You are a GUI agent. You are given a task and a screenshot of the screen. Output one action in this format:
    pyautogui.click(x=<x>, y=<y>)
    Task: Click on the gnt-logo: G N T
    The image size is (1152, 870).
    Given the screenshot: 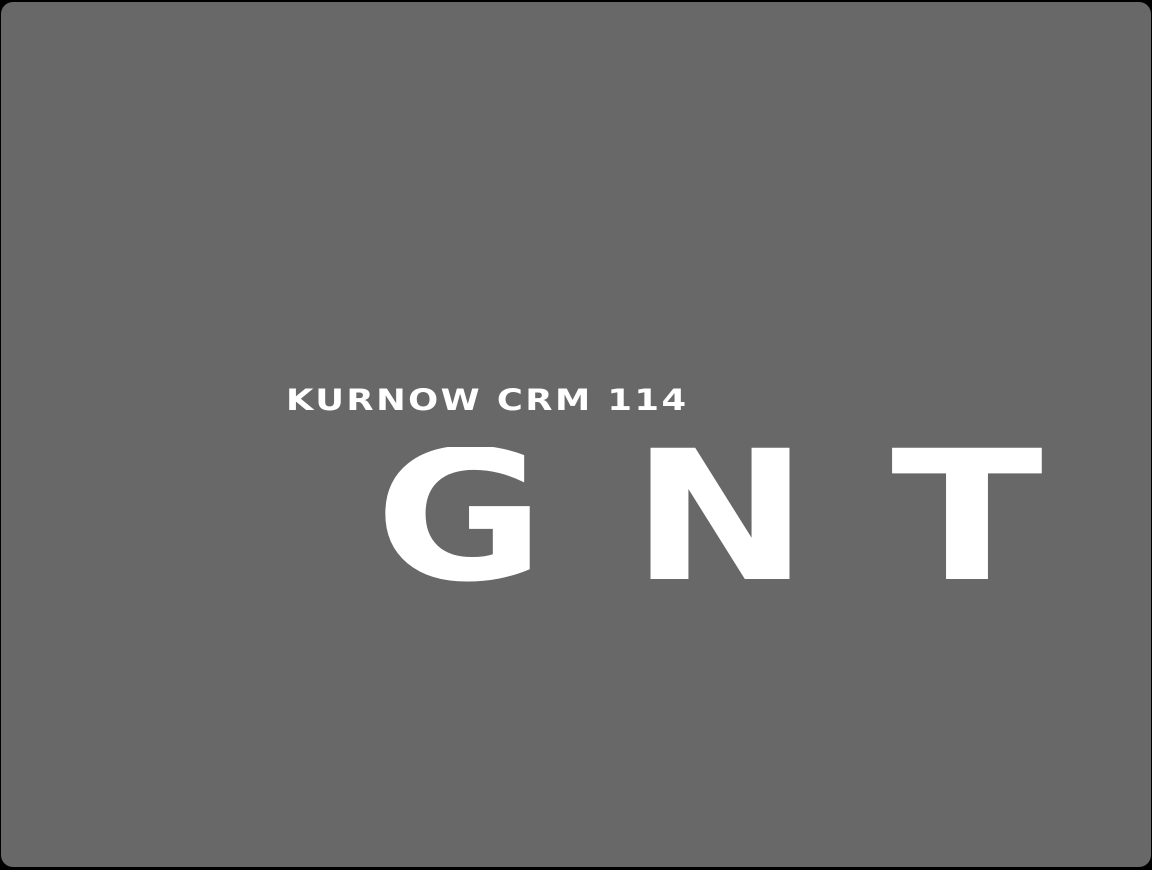 What is the action you would take?
    pyautogui.click(x=709, y=517)
    